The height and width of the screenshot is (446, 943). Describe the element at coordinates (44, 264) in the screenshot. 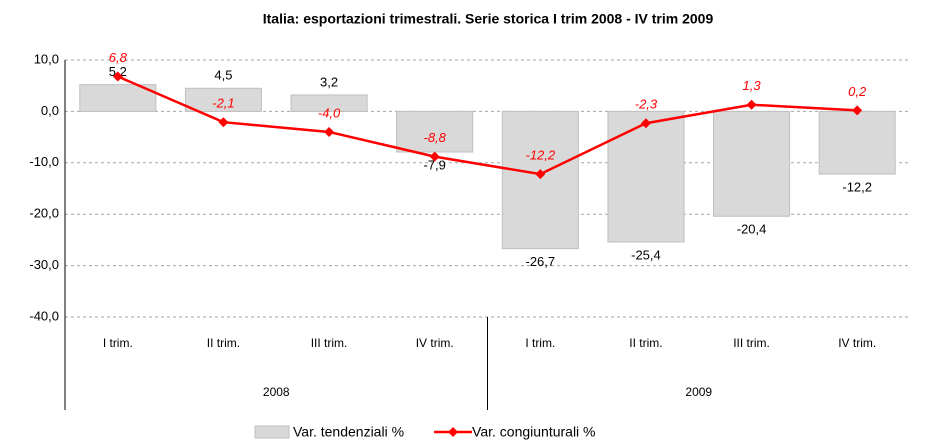

I see `y-tick-label: -30,0` at that location.